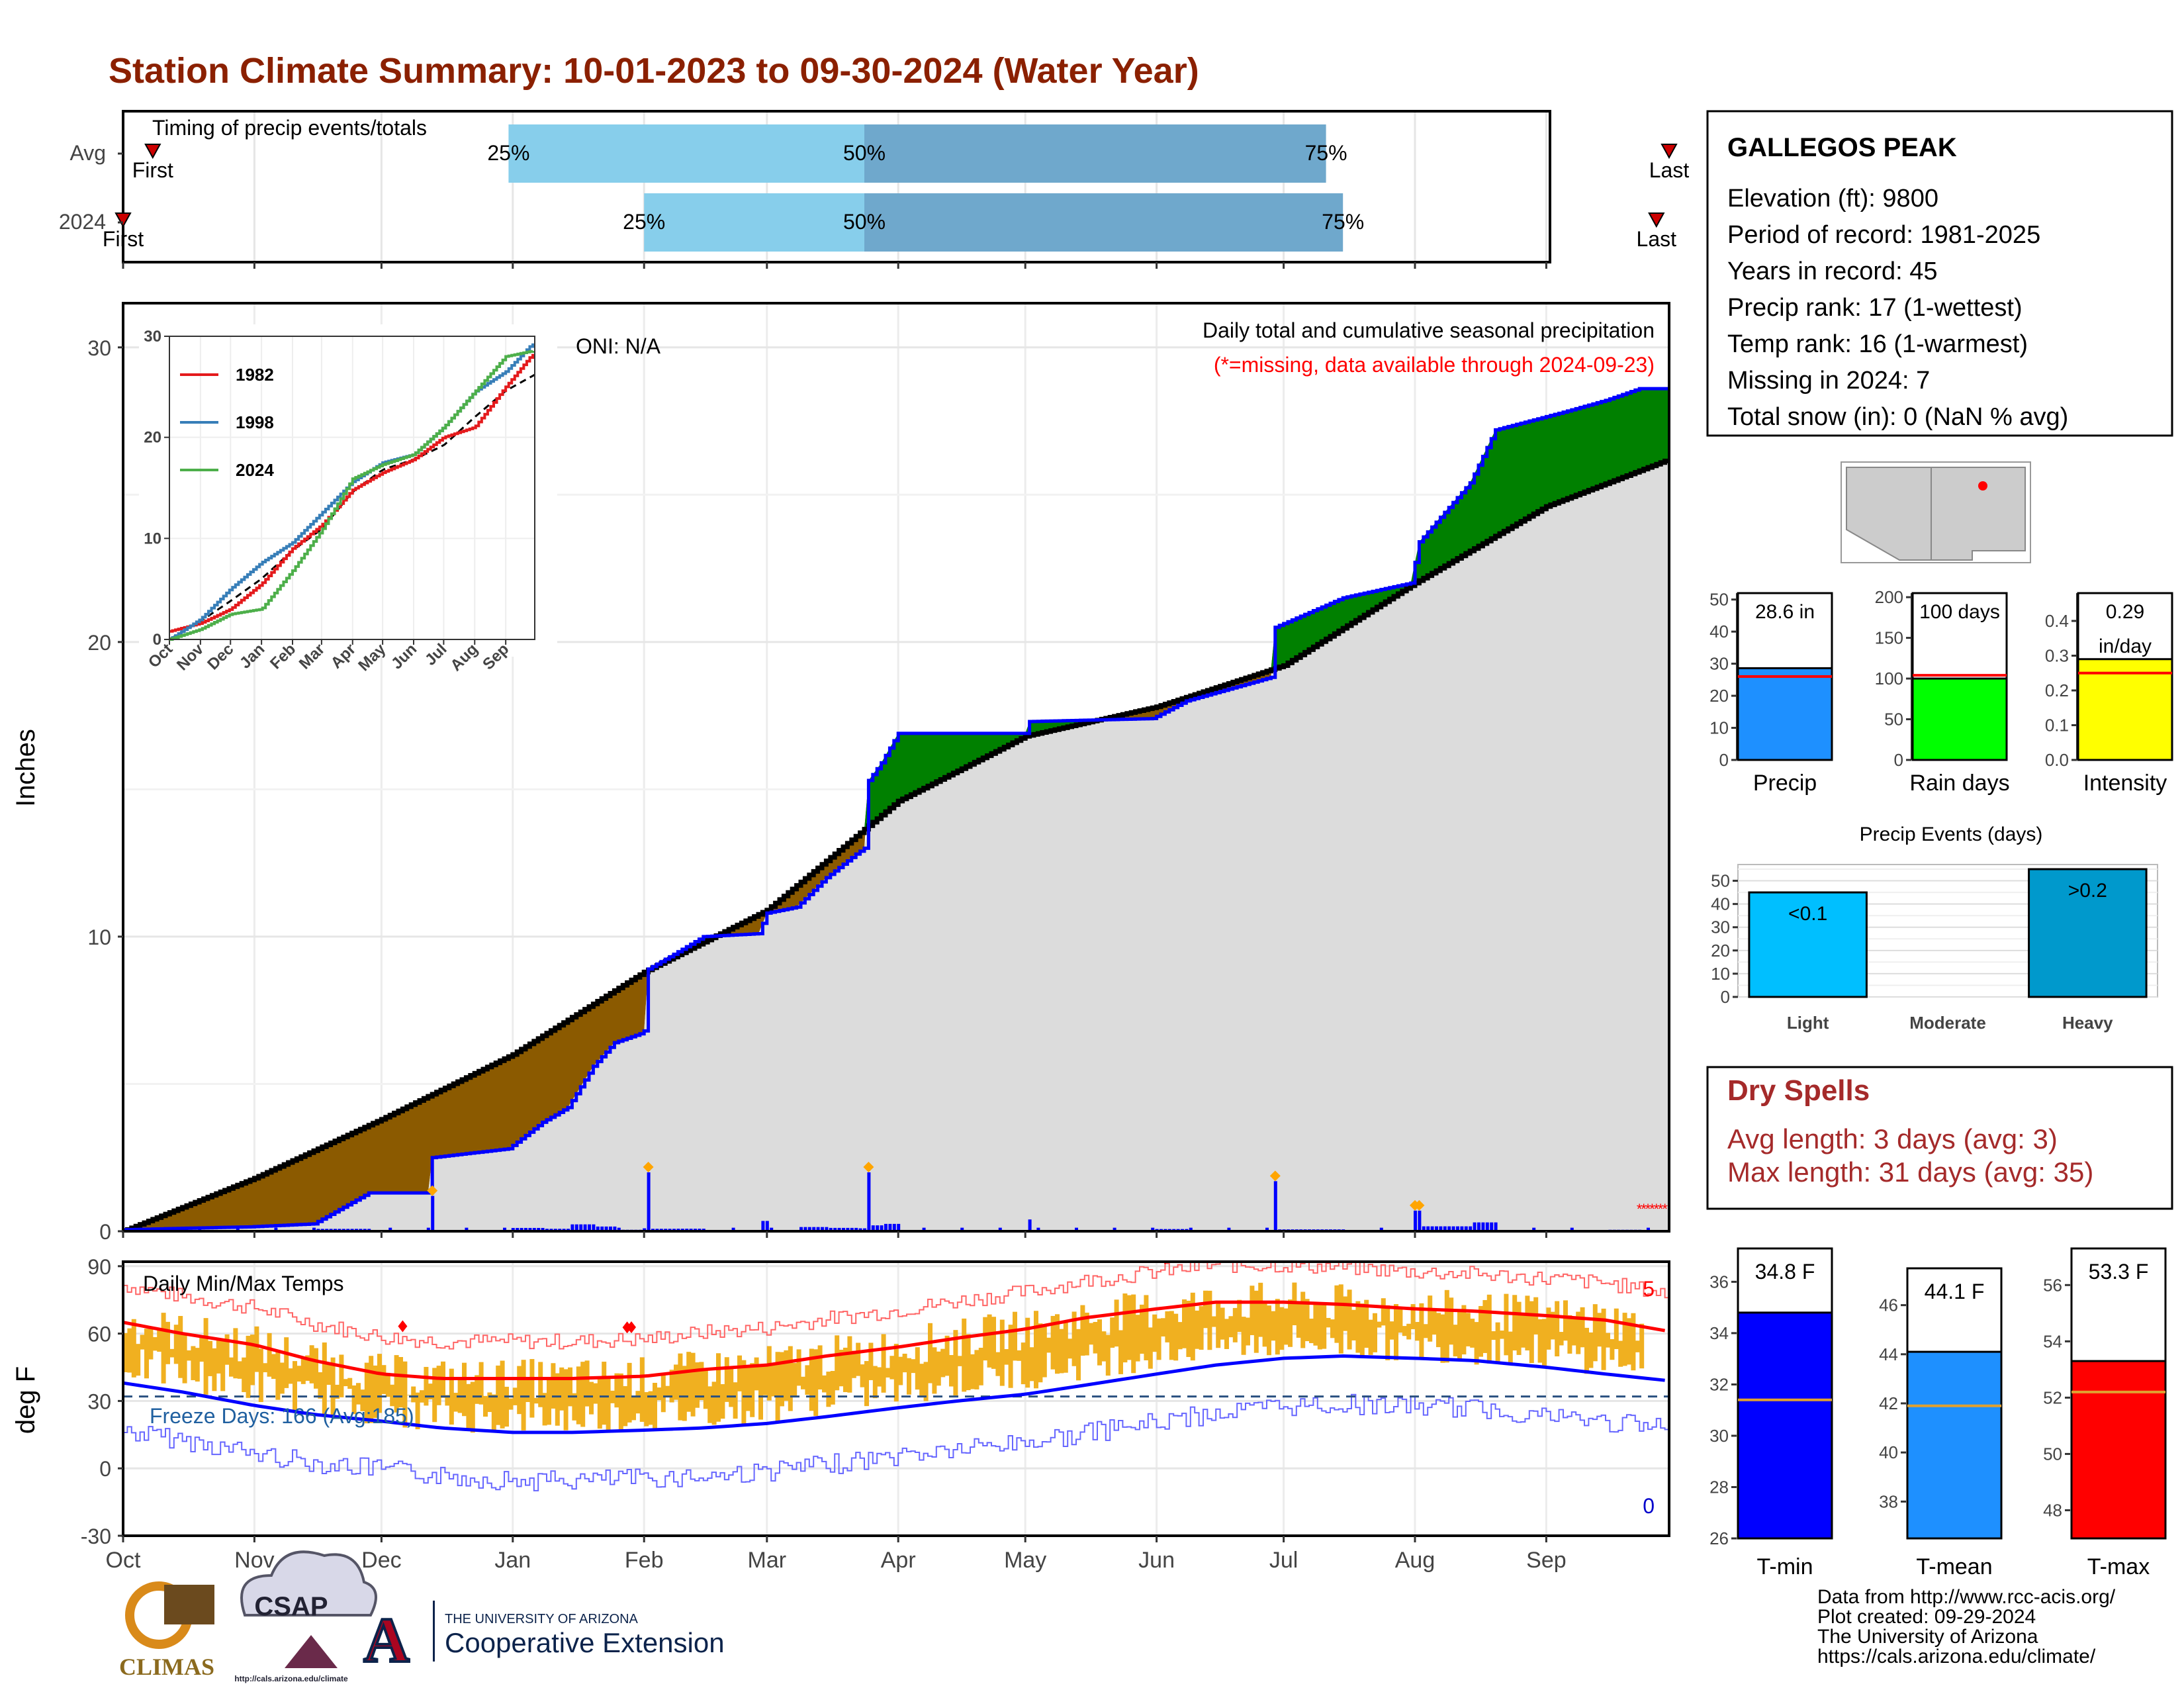 This screenshot has height=1688, width=2184. What do you see at coordinates (1724, 760) in the screenshot?
I see `summary-y-tick-label: 0` at bounding box center [1724, 760].